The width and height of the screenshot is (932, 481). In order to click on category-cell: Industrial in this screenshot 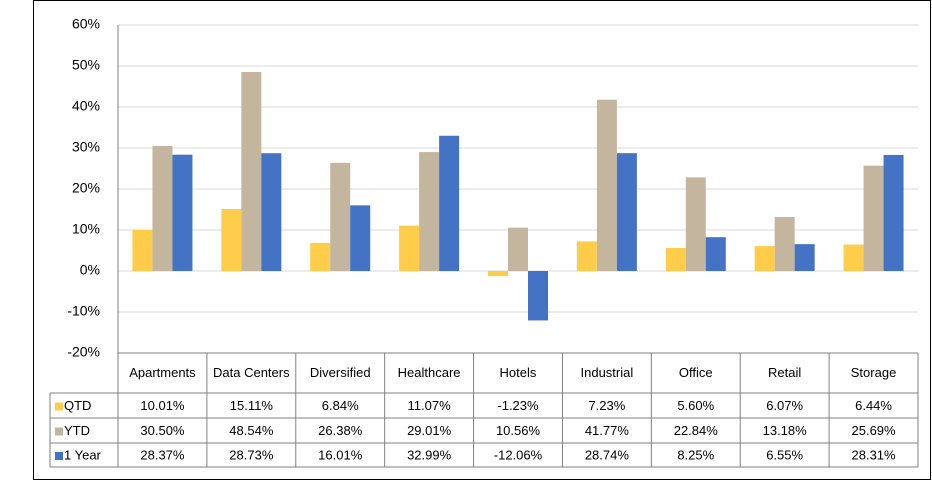, I will do `click(607, 372)`.